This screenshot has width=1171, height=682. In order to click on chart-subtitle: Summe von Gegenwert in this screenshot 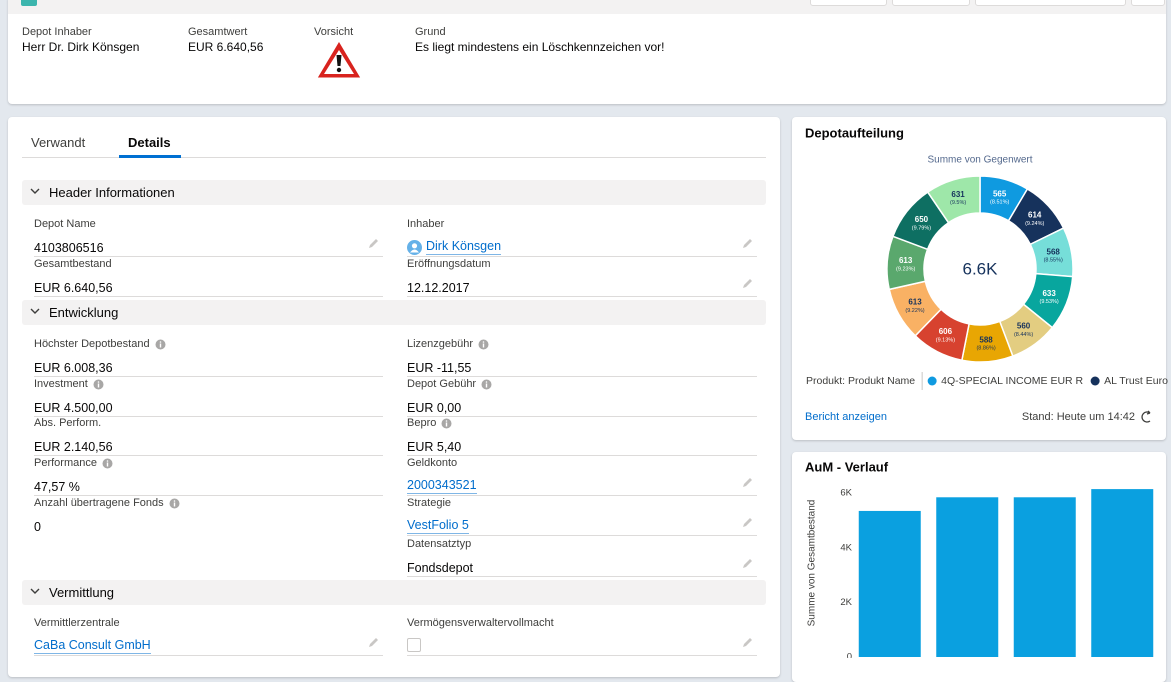, I will do `click(979, 160)`.